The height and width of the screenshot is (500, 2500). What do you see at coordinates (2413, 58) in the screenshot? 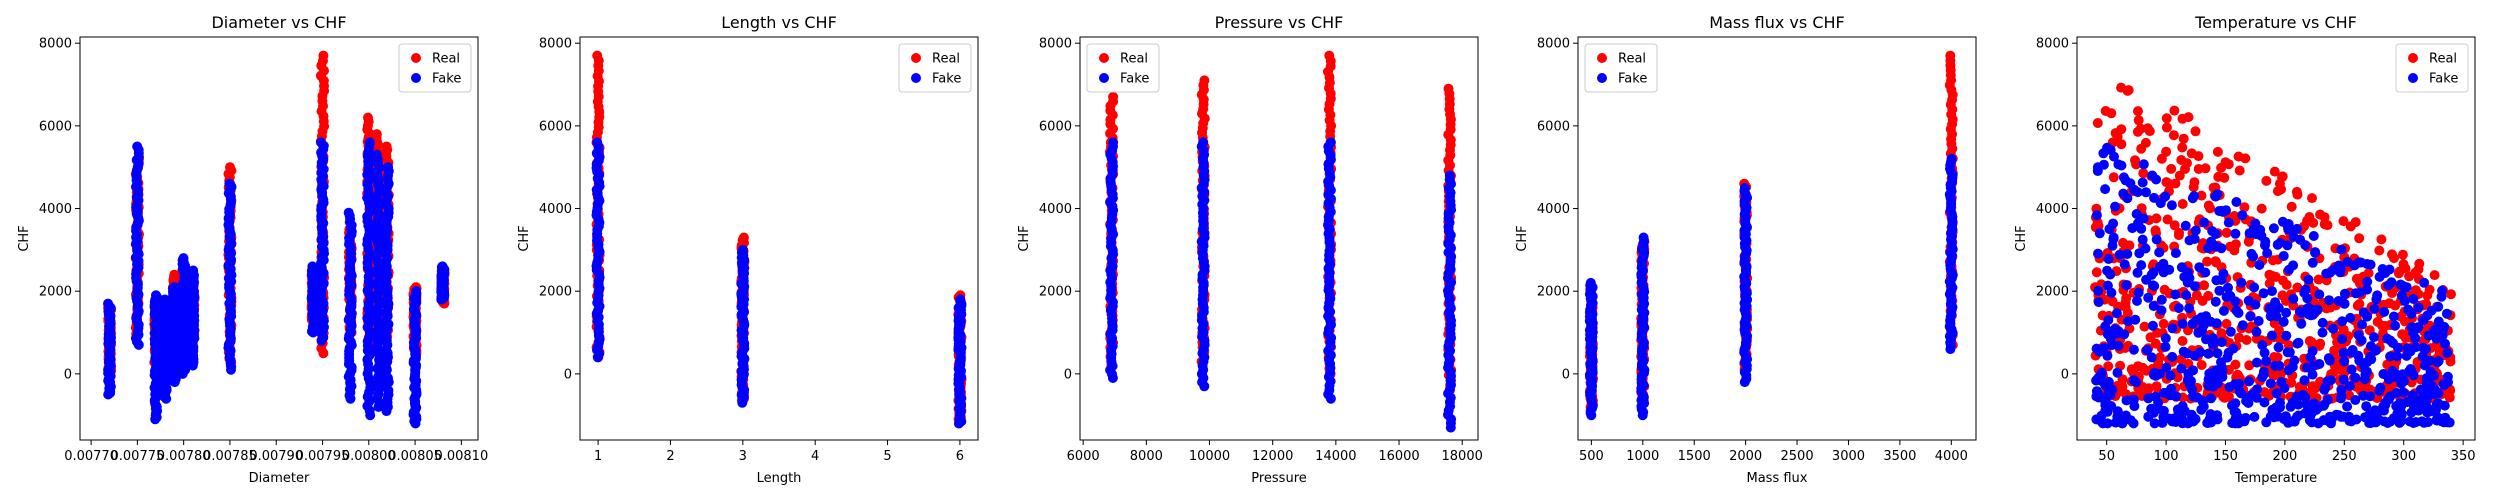
I see `legend-marker-real` at bounding box center [2413, 58].